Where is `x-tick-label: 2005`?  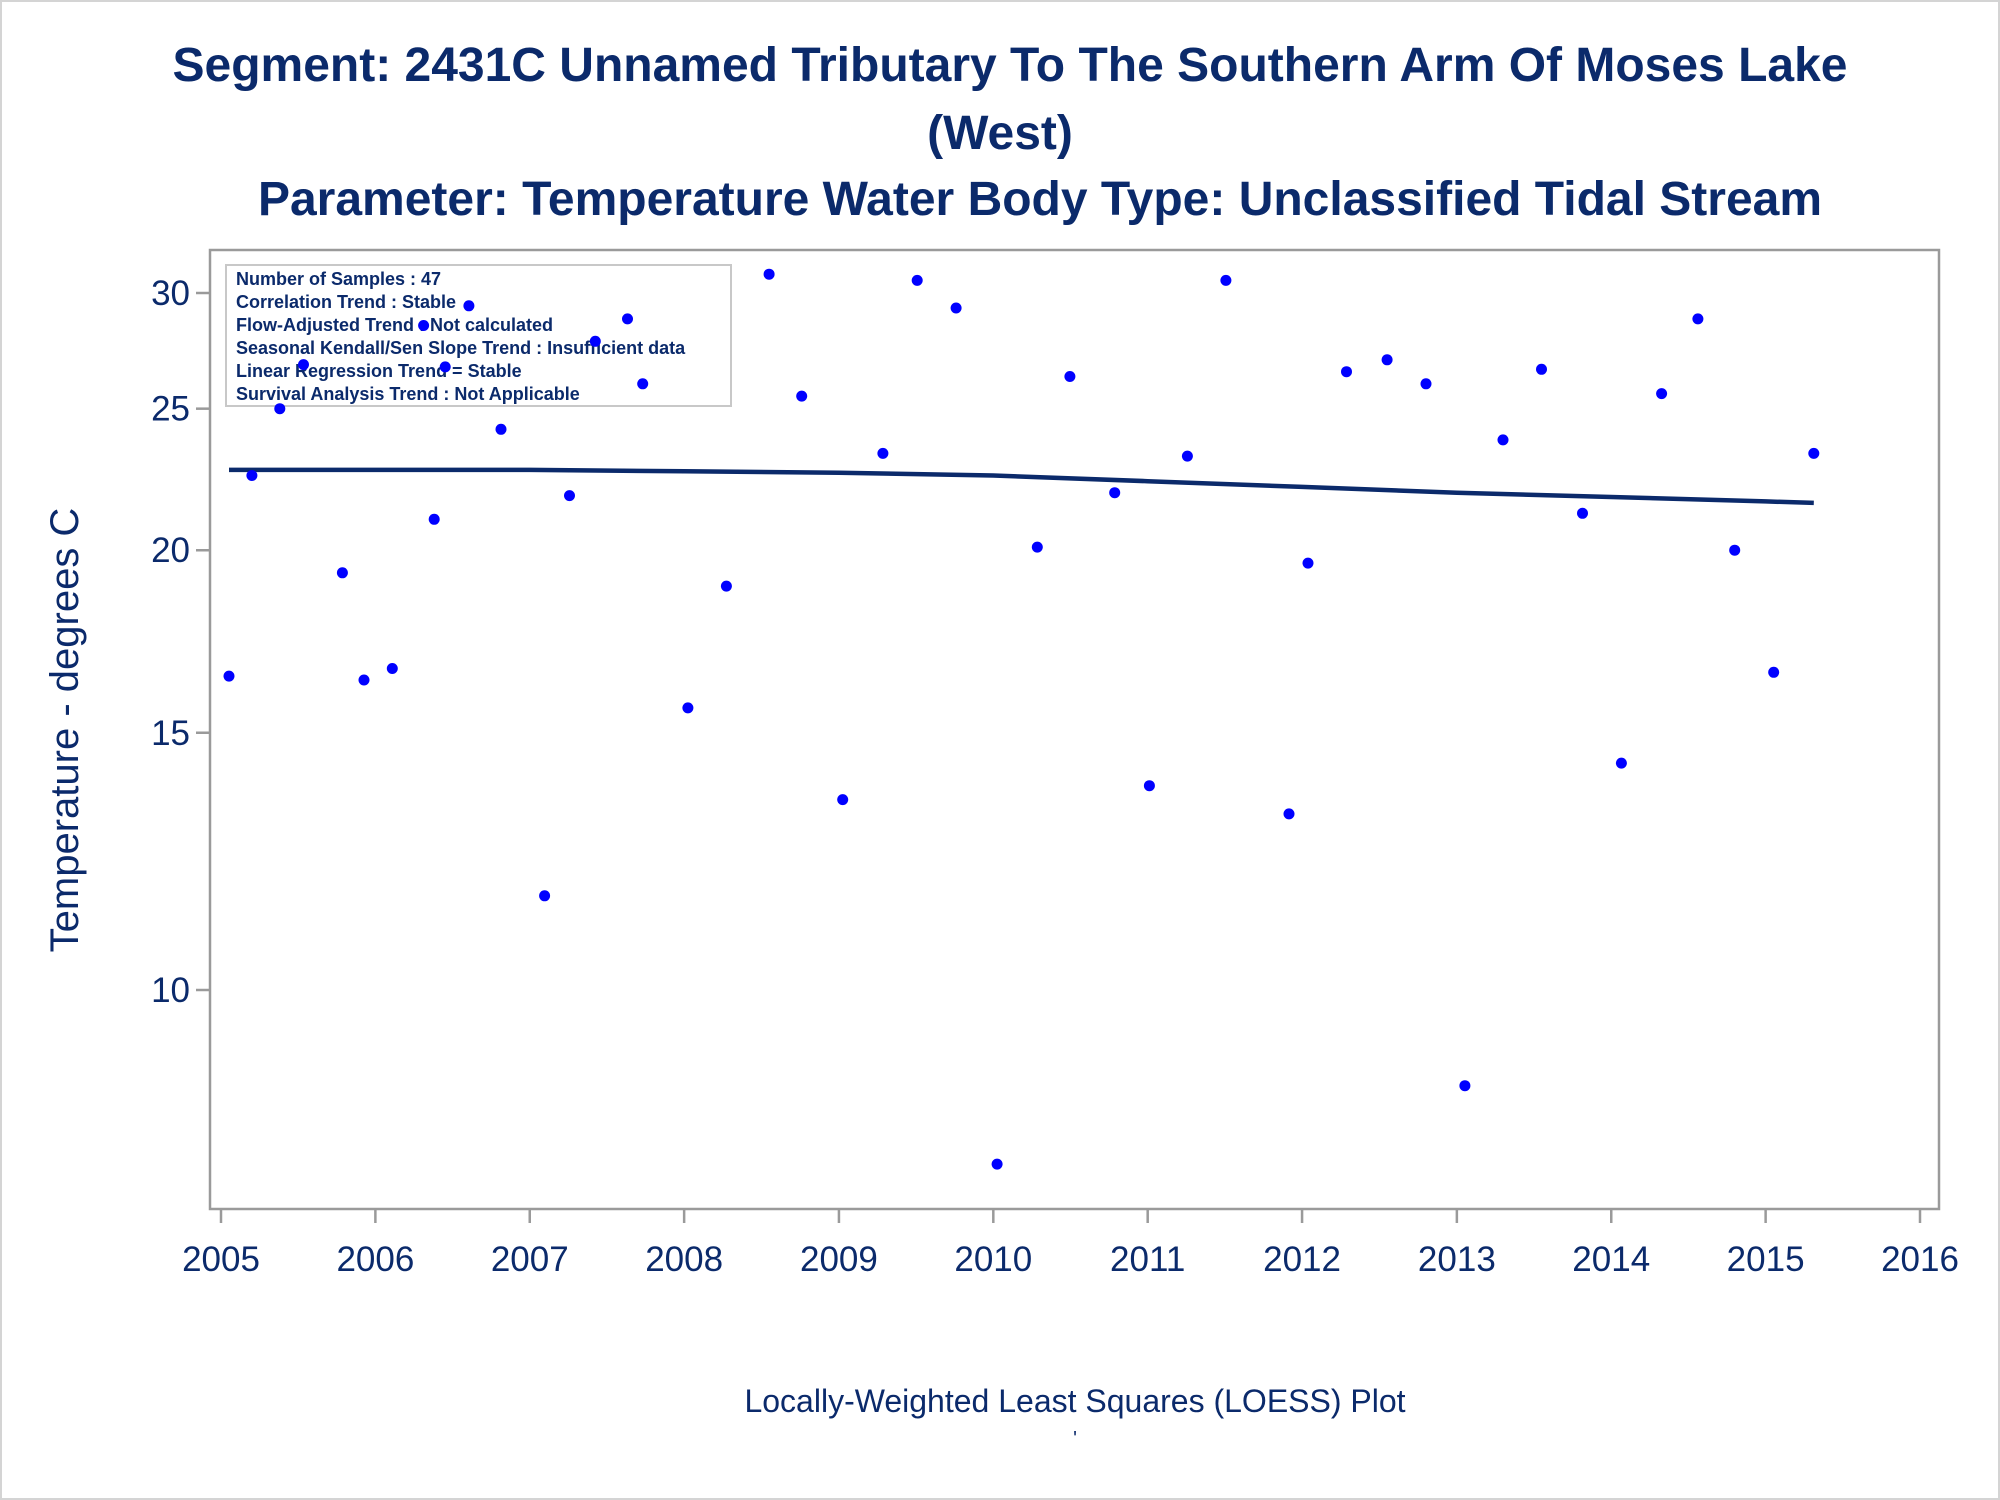 x-tick-label: 2005 is located at coordinates (221, 1259).